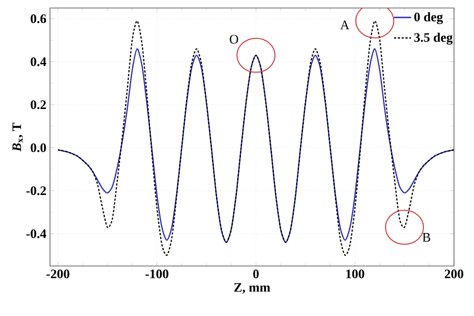 The image size is (474, 316). I want to click on annotation: A, so click(345, 25).